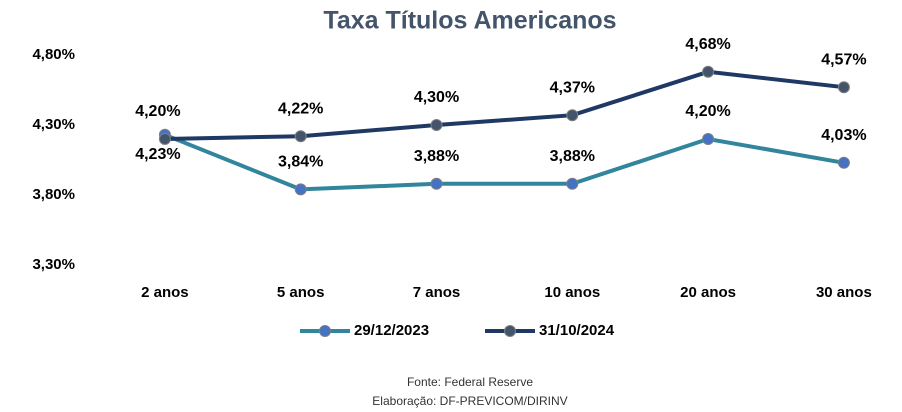 The image size is (902, 412). What do you see at coordinates (301, 292) in the screenshot?
I see `x-tick-label: 5 anos` at bounding box center [301, 292].